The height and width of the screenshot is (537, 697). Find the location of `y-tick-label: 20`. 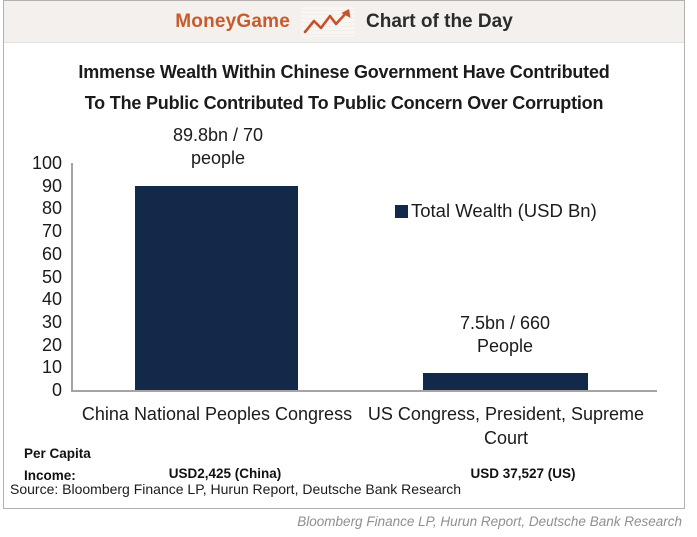

y-tick-label: 20 is located at coordinates (51, 344).